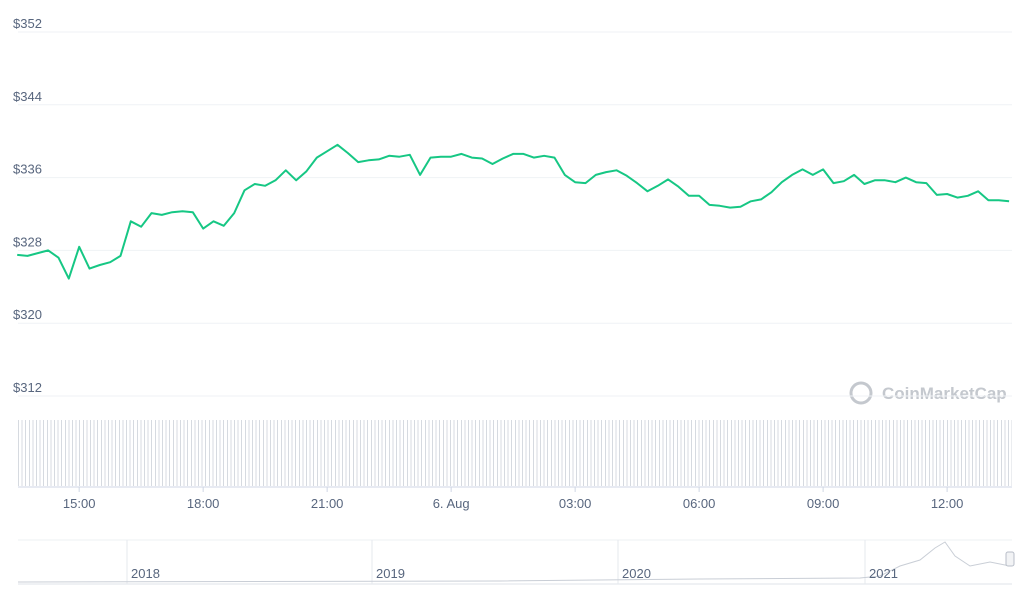 The image size is (1020, 594). Describe the element at coordinates (27, 23) in the screenshot. I see `y-tick-label: $352` at that location.